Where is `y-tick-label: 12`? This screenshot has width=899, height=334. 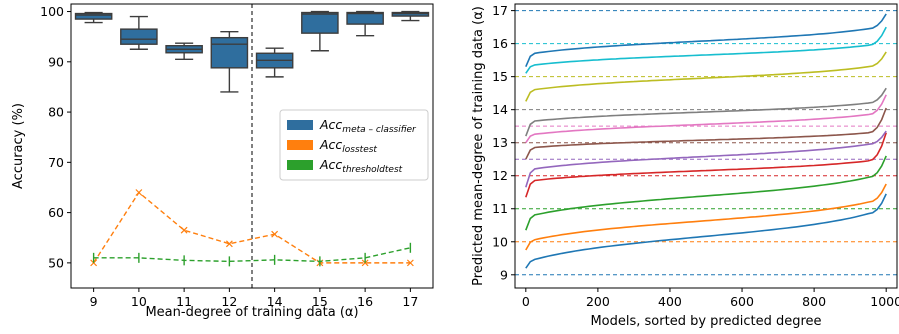 y-tick-label: 12 is located at coordinates (500, 175).